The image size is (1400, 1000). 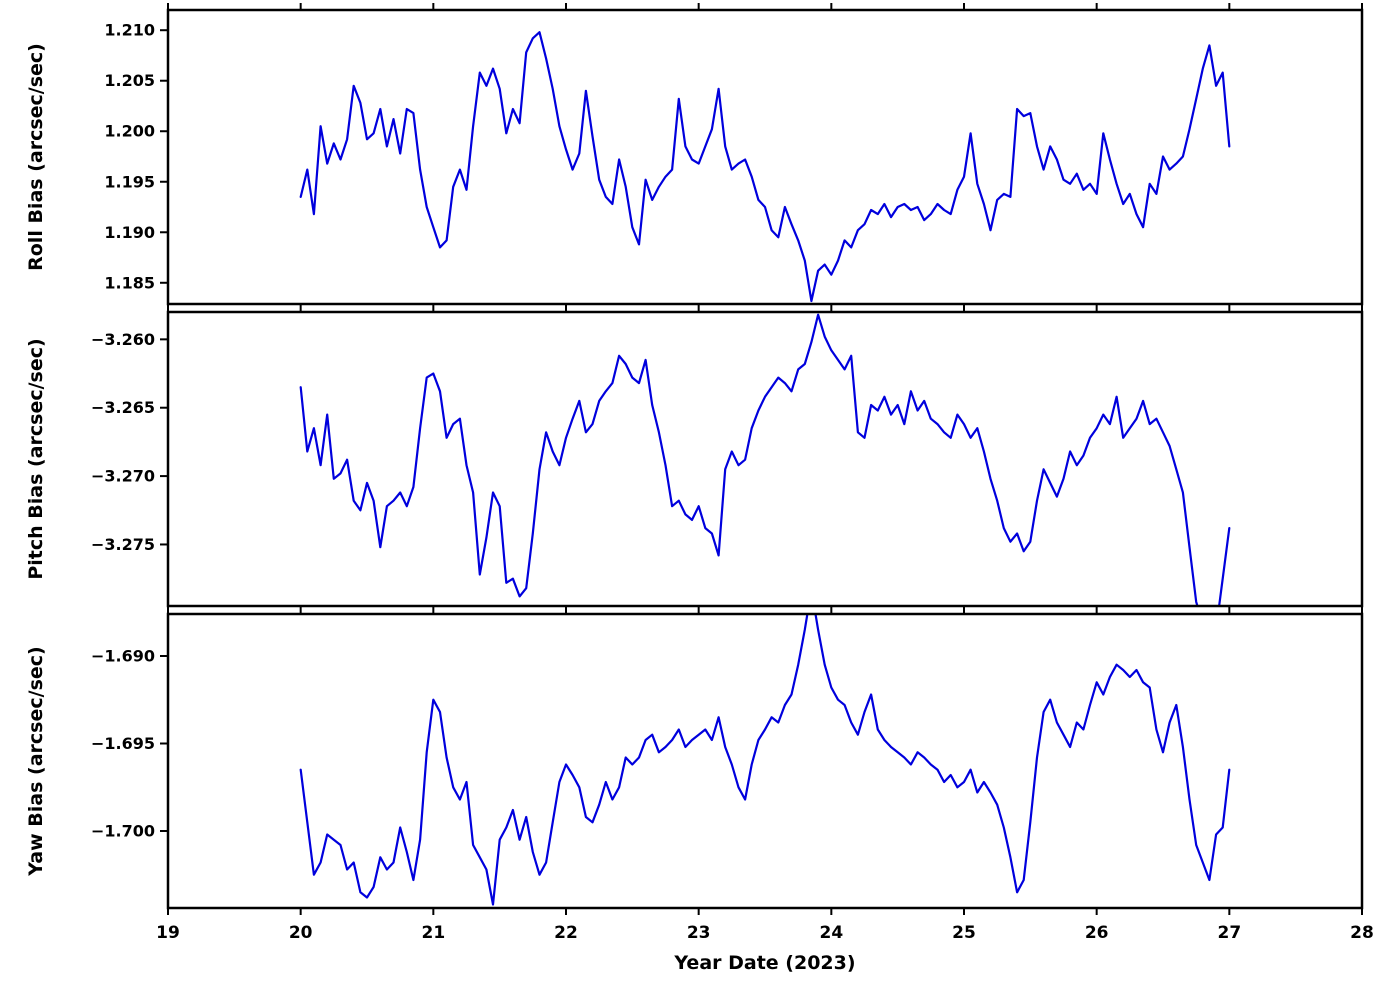 I want to click on pitch-bias-ytick-label: −3.260, so click(x=123, y=339).